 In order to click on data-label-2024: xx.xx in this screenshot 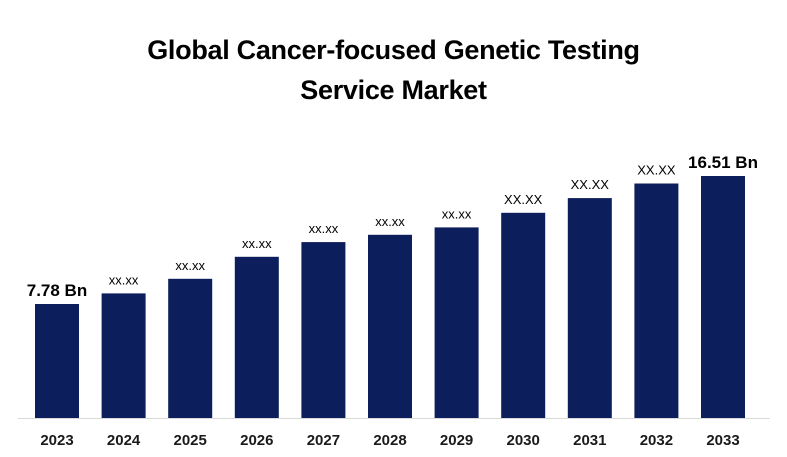, I will do `click(124, 279)`.